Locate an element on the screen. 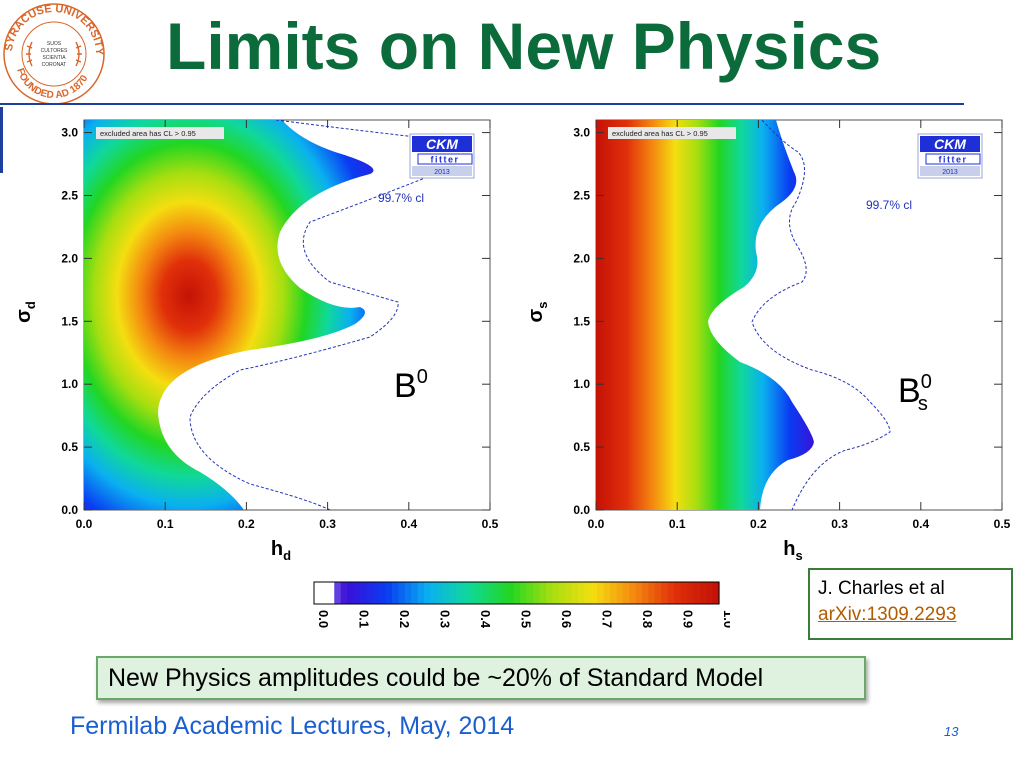 The height and width of the screenshot is (768, 1024). left-contour-label: 99.7% cl is located at coordinates (401, 198).